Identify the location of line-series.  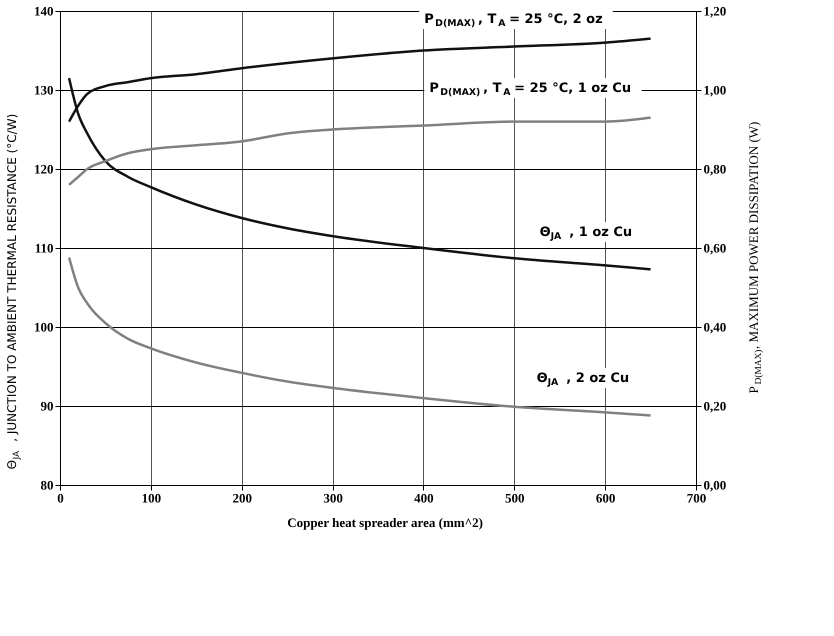
(360, 151).